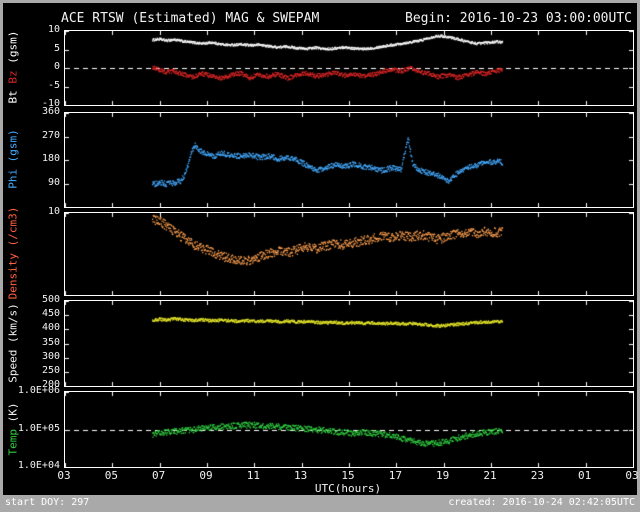  What do you see at coordinates (50, 299) in the screenshot?
I see `y-tick-label: 500` at bounding box center [50, 299].